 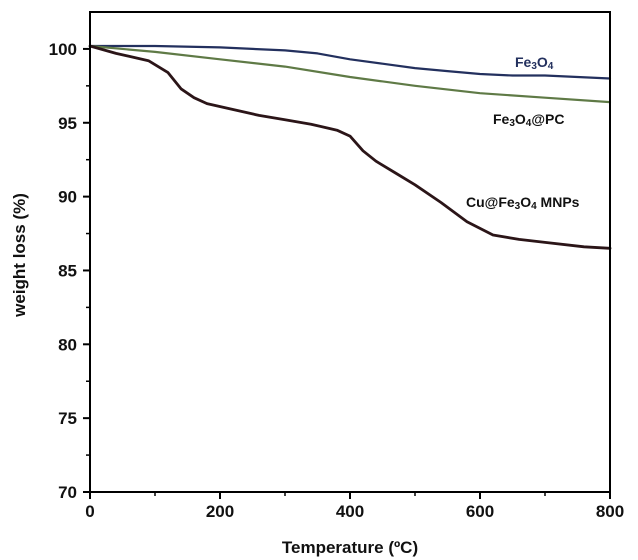 What do you see at coordinates (63, 49) in the screenshot?
I see `y-tick-label-100: 100` at bounding box center [63, 49].